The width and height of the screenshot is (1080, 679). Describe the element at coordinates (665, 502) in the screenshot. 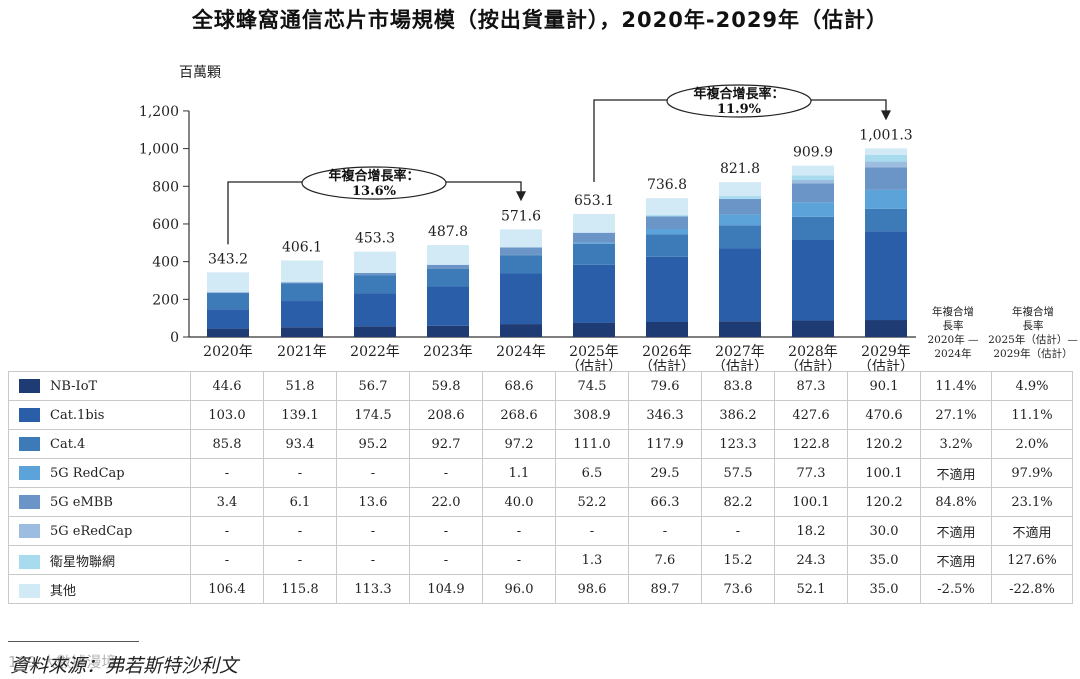

I see `table-cell-value: 66.3` at that location.